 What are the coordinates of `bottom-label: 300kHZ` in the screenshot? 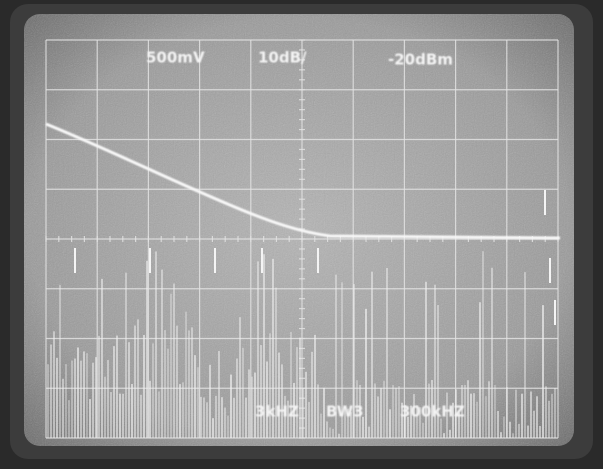 It's located at (432, 412).